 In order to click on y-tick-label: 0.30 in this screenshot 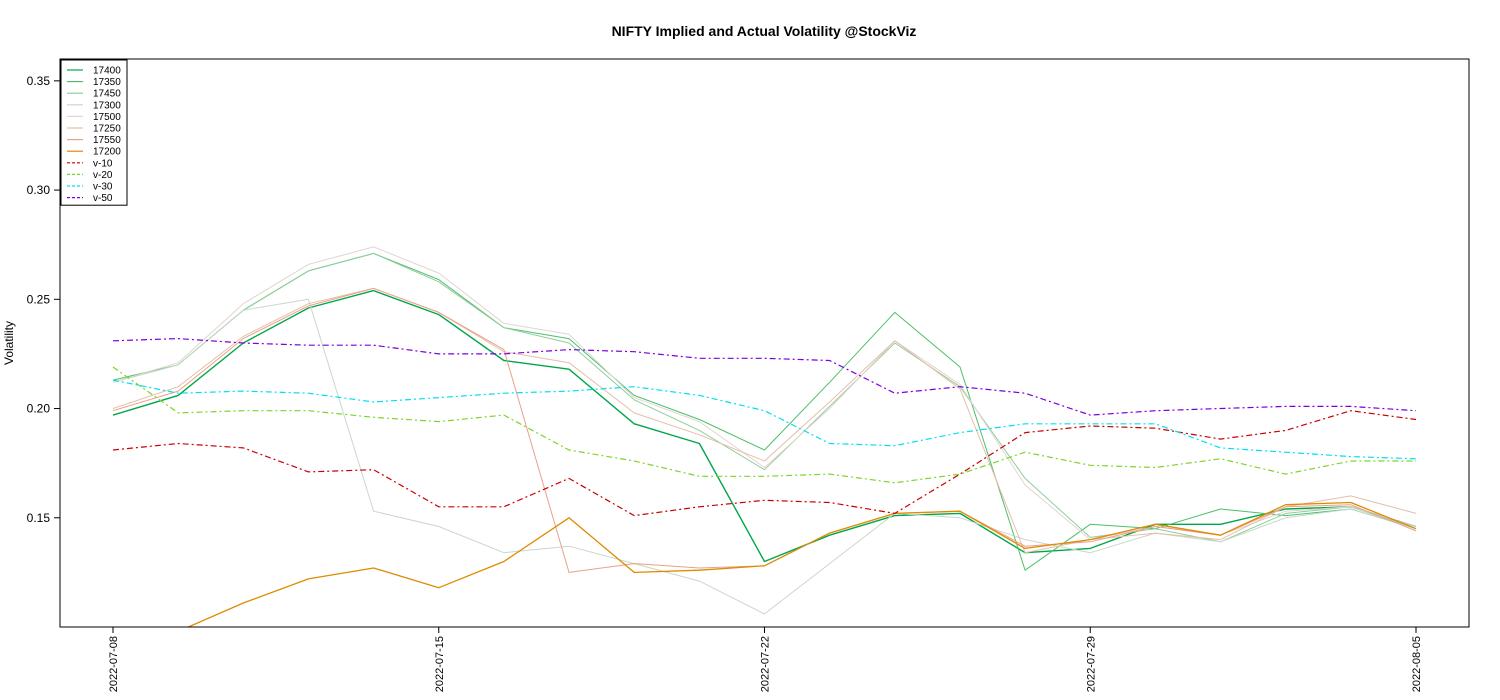, I will do `click(39, 190)`.